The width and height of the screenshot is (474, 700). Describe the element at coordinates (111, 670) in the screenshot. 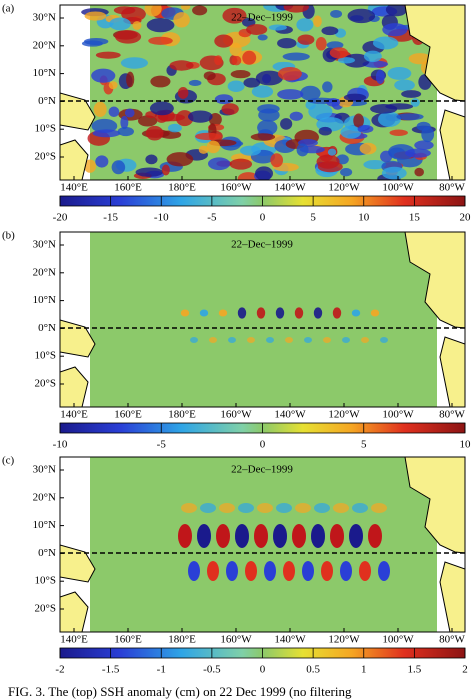

I see `colorbar-tick-label: -1.5` at that location.